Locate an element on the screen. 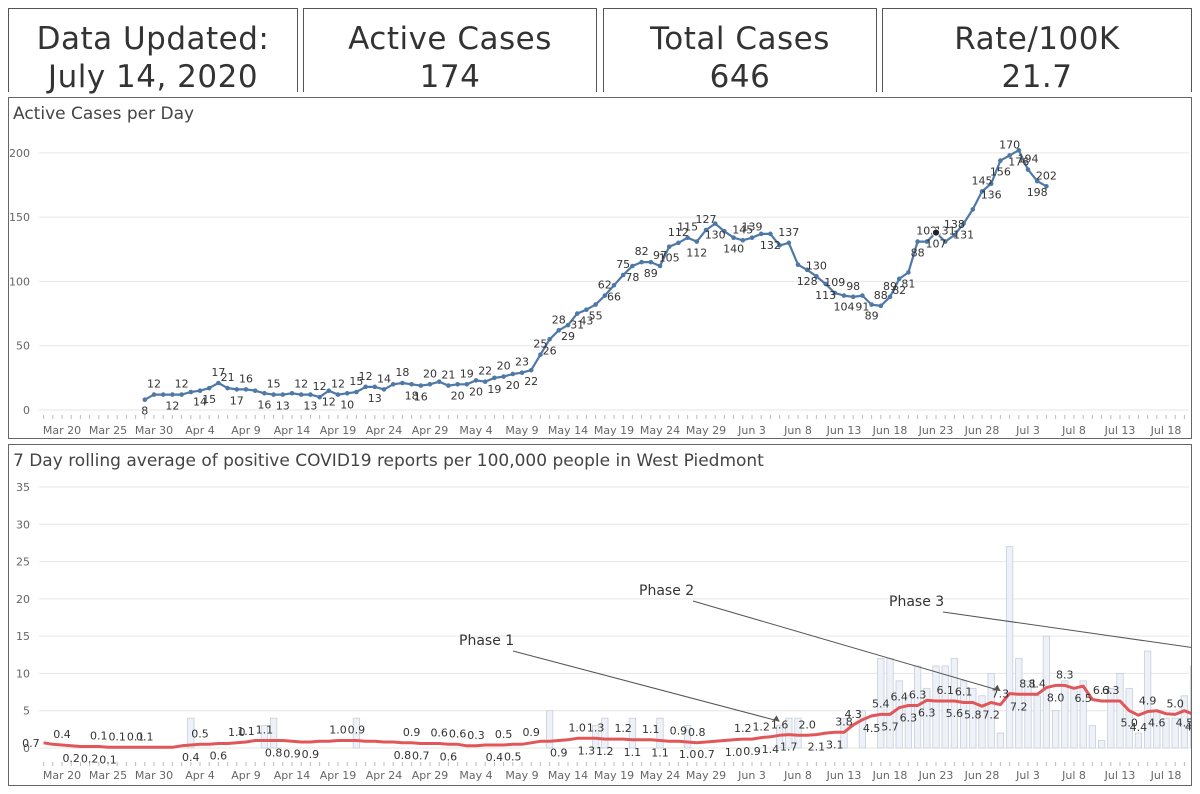 The image size is (1200, 794). active-cases-data-label: 15 is located at coordinates (274, 384).